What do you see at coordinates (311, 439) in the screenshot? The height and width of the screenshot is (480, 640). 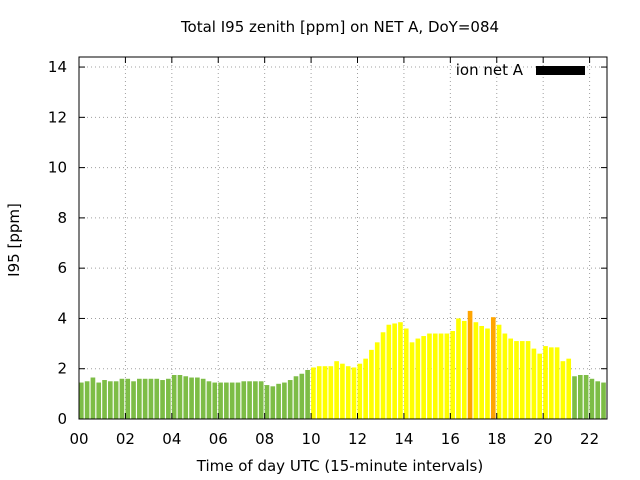 I see `x-tick-label-5: 10` at bounding box center [311, 439].